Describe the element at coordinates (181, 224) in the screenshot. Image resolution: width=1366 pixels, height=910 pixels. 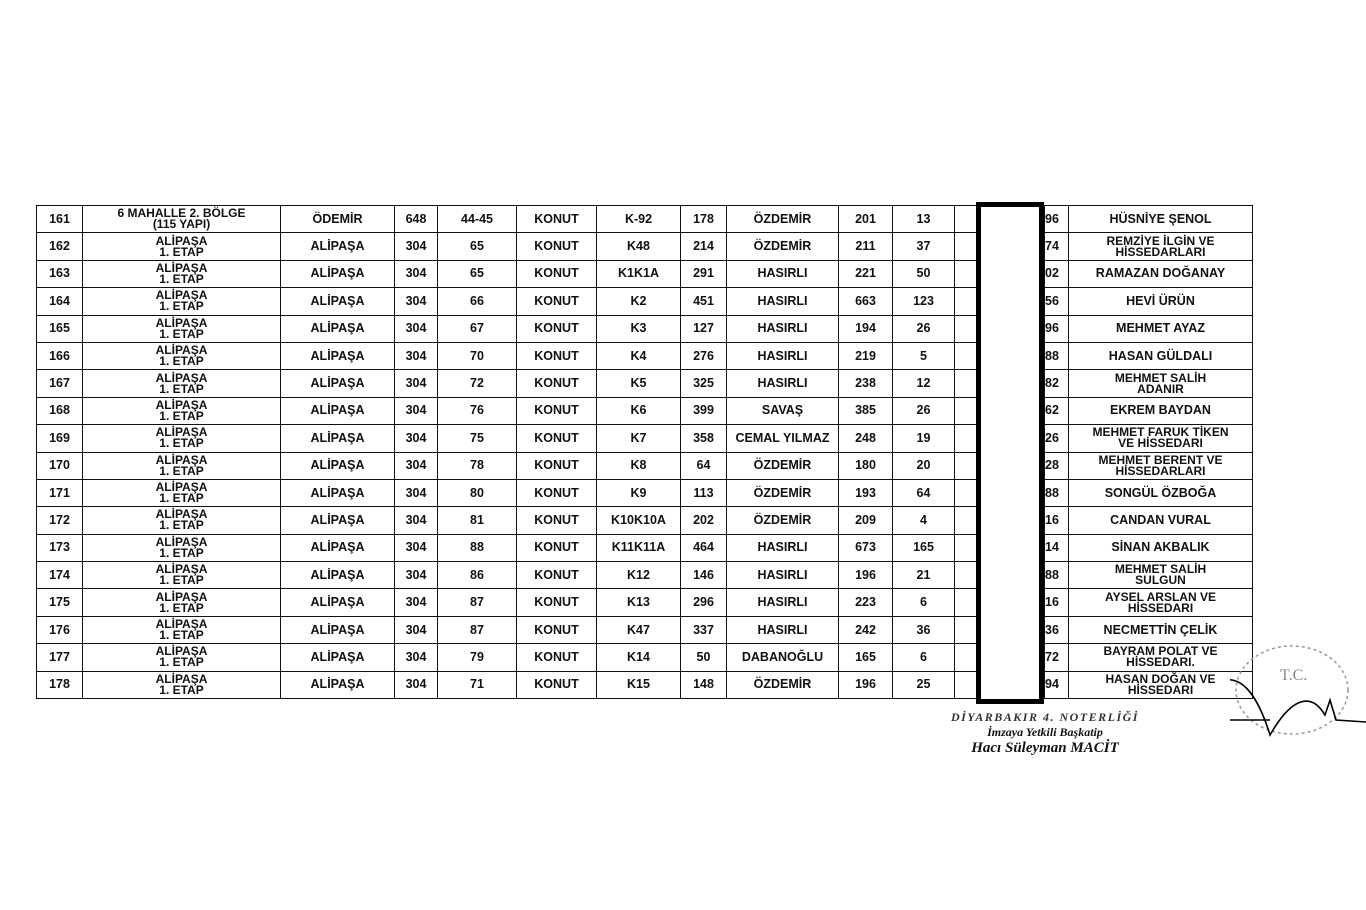
I see `cell-line: (115 YAPI)` at that location.